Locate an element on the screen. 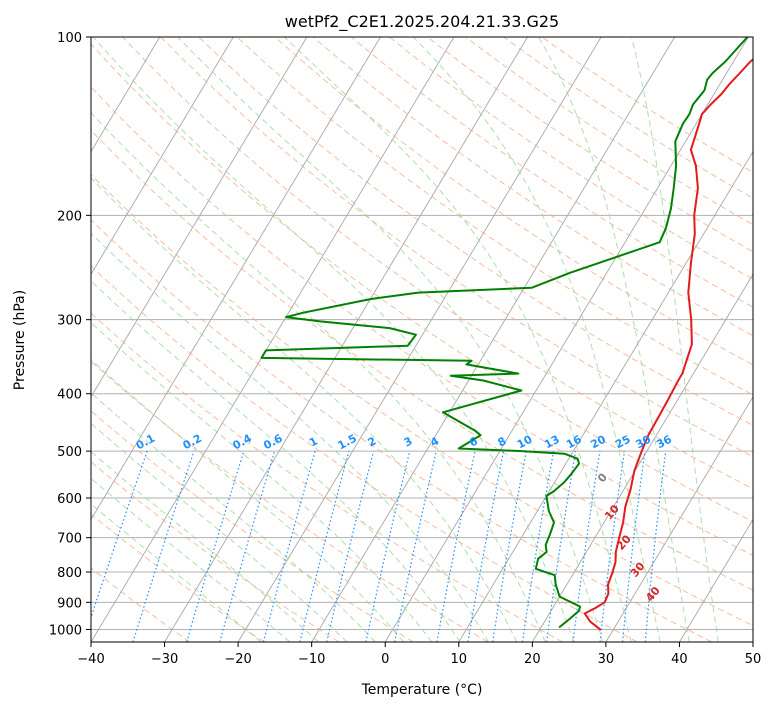 The image size is (775, 708). y-tick-label: 1000 is located at coordinates (65, 630).